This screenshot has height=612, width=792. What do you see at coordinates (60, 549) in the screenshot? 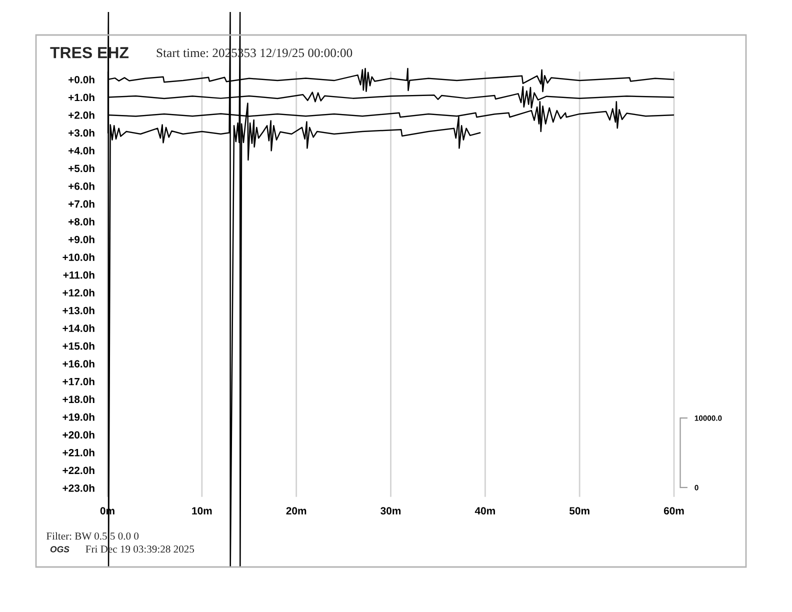
I see `text: OGS` at bounding box center [60, 549].